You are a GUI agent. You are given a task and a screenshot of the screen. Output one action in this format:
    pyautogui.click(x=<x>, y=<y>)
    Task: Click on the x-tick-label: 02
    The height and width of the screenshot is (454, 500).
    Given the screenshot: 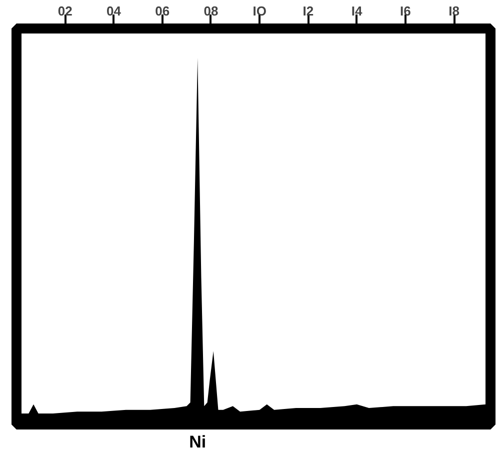 What is the action you would take?
    pyautogui.click(x=65, y=11)
    